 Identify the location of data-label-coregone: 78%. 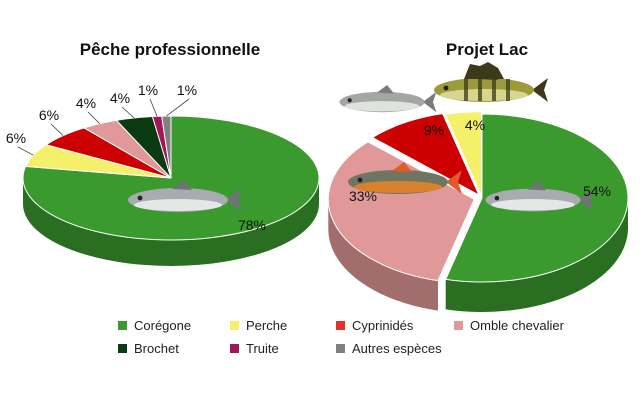
(252, 225).